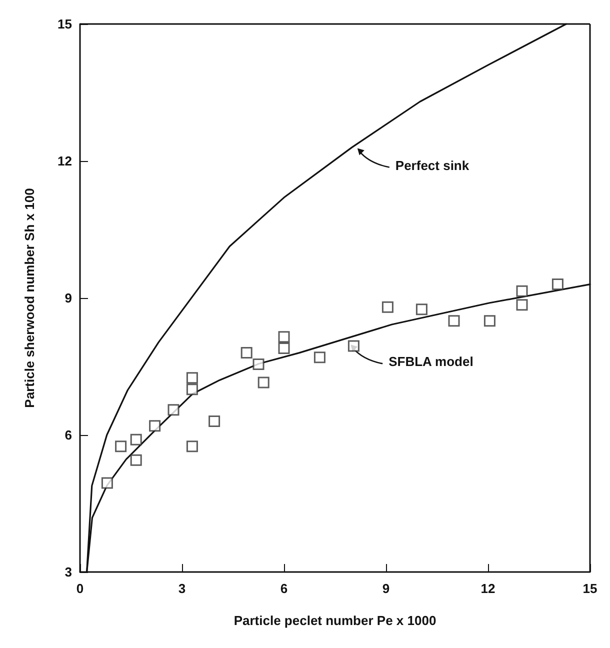 Image resolution: width=610 pixels, height=648 pixels. I want to click on y-tick-label: 6, so click(68, 435).